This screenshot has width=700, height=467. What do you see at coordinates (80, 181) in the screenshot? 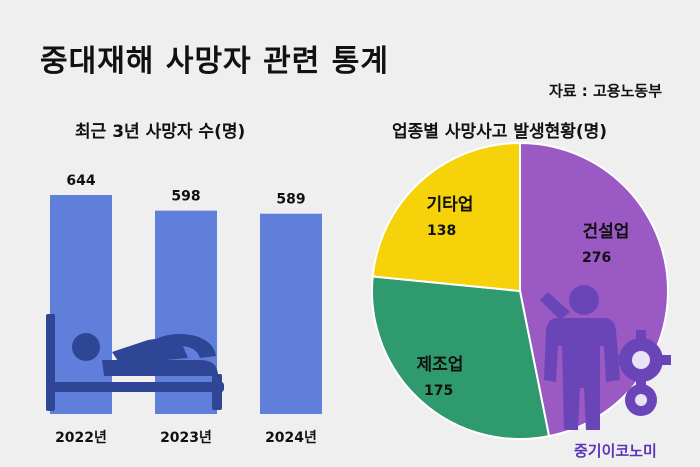
I see `bar-value-label: 644` at bounding box center [80, 181].